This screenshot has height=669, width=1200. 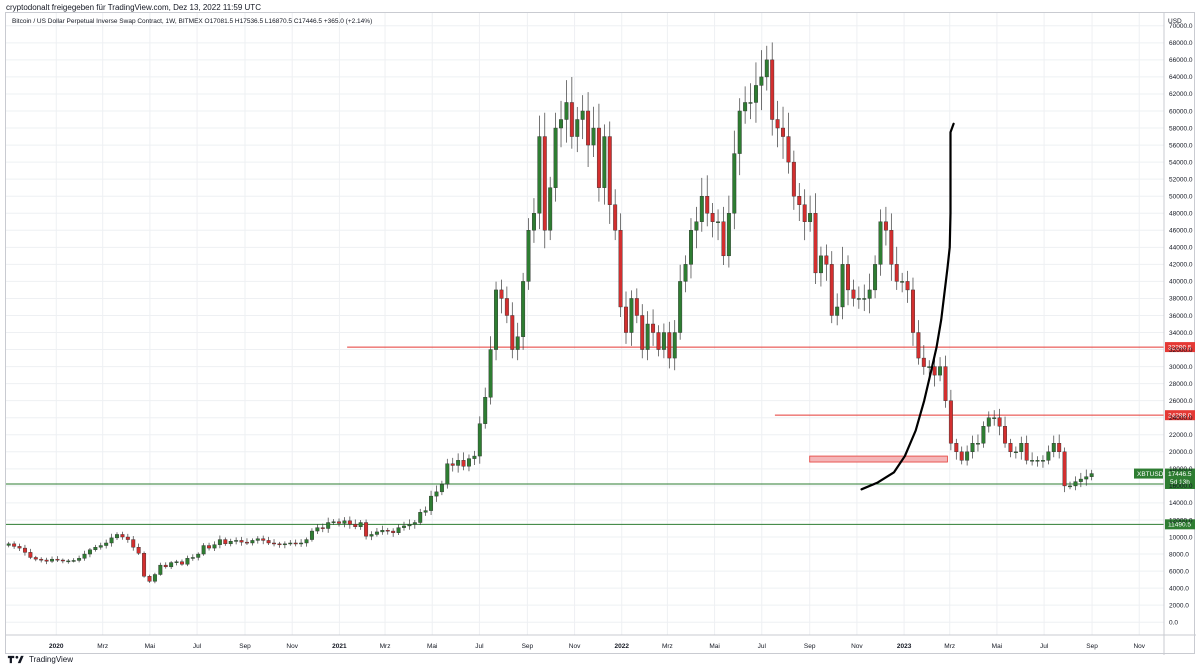 What do you see at coordinates (1181, 401) in the screenshot?
I see `y-tick-label: 26000.0` at bounding box center [1181, 401].